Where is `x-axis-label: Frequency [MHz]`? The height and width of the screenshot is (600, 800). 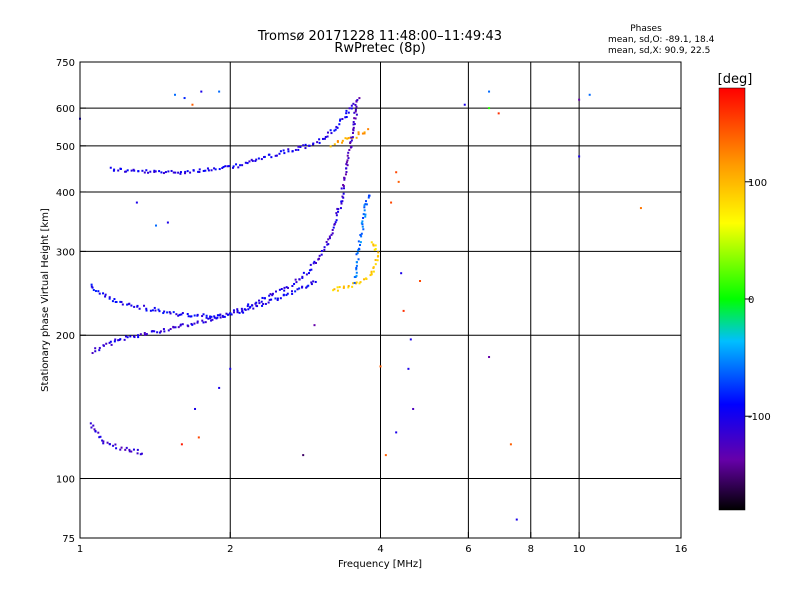 x-axis-label: Frequency [MHz] is located at coordinates (380, 564).